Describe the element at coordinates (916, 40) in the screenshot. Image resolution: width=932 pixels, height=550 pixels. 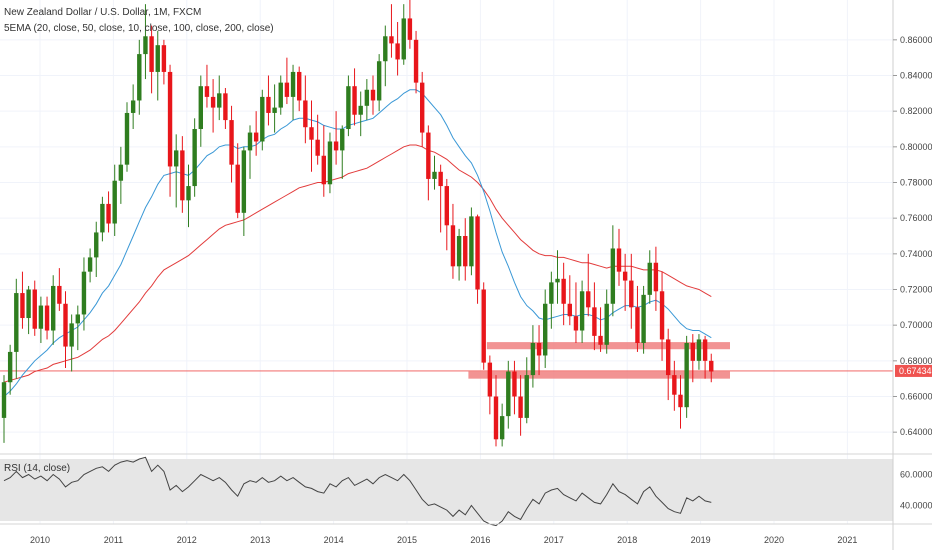
I see `price-tick-label: 0.86000` at that location.